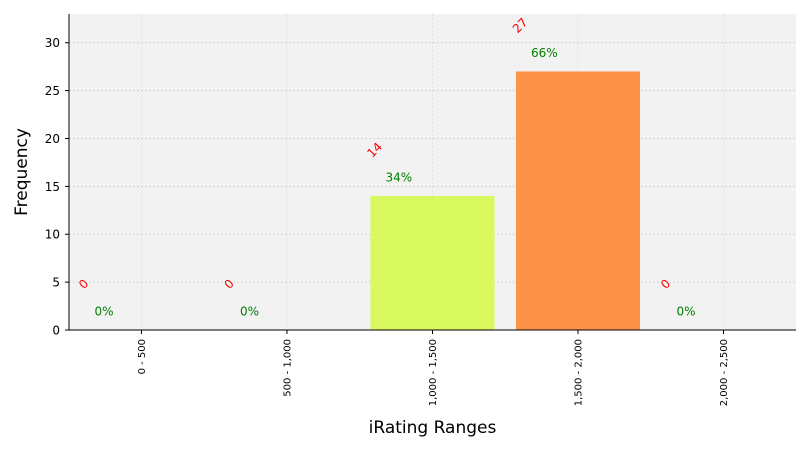 This screenshot has width=810, height=450. Describe the element at coordinates (399, 178) in the screenshot. I see `bar-percent-label: 34%` at that location.